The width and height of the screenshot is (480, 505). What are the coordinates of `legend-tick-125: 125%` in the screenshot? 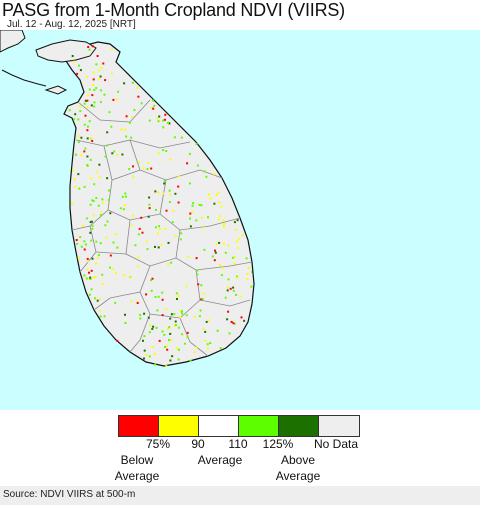 It's located at (278, 444).